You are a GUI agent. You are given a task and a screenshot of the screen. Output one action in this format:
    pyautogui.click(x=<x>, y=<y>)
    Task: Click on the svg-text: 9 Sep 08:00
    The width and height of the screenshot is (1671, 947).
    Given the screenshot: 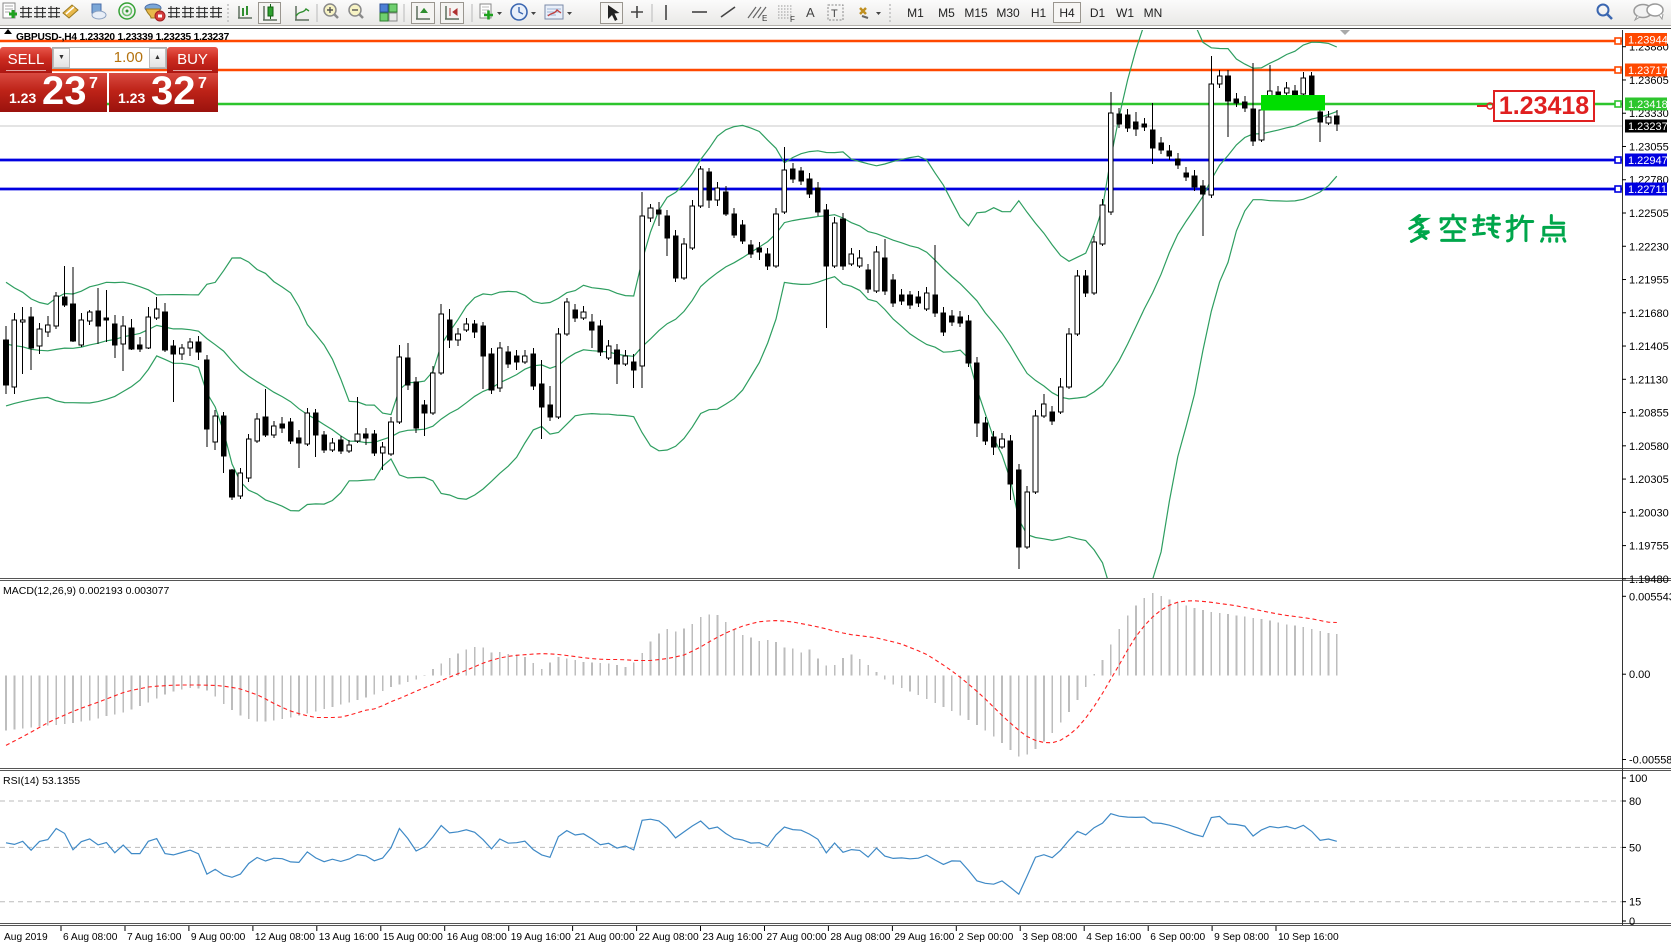 What is the action you would take?
    pyautogui.click(x=1241, y=937)
    